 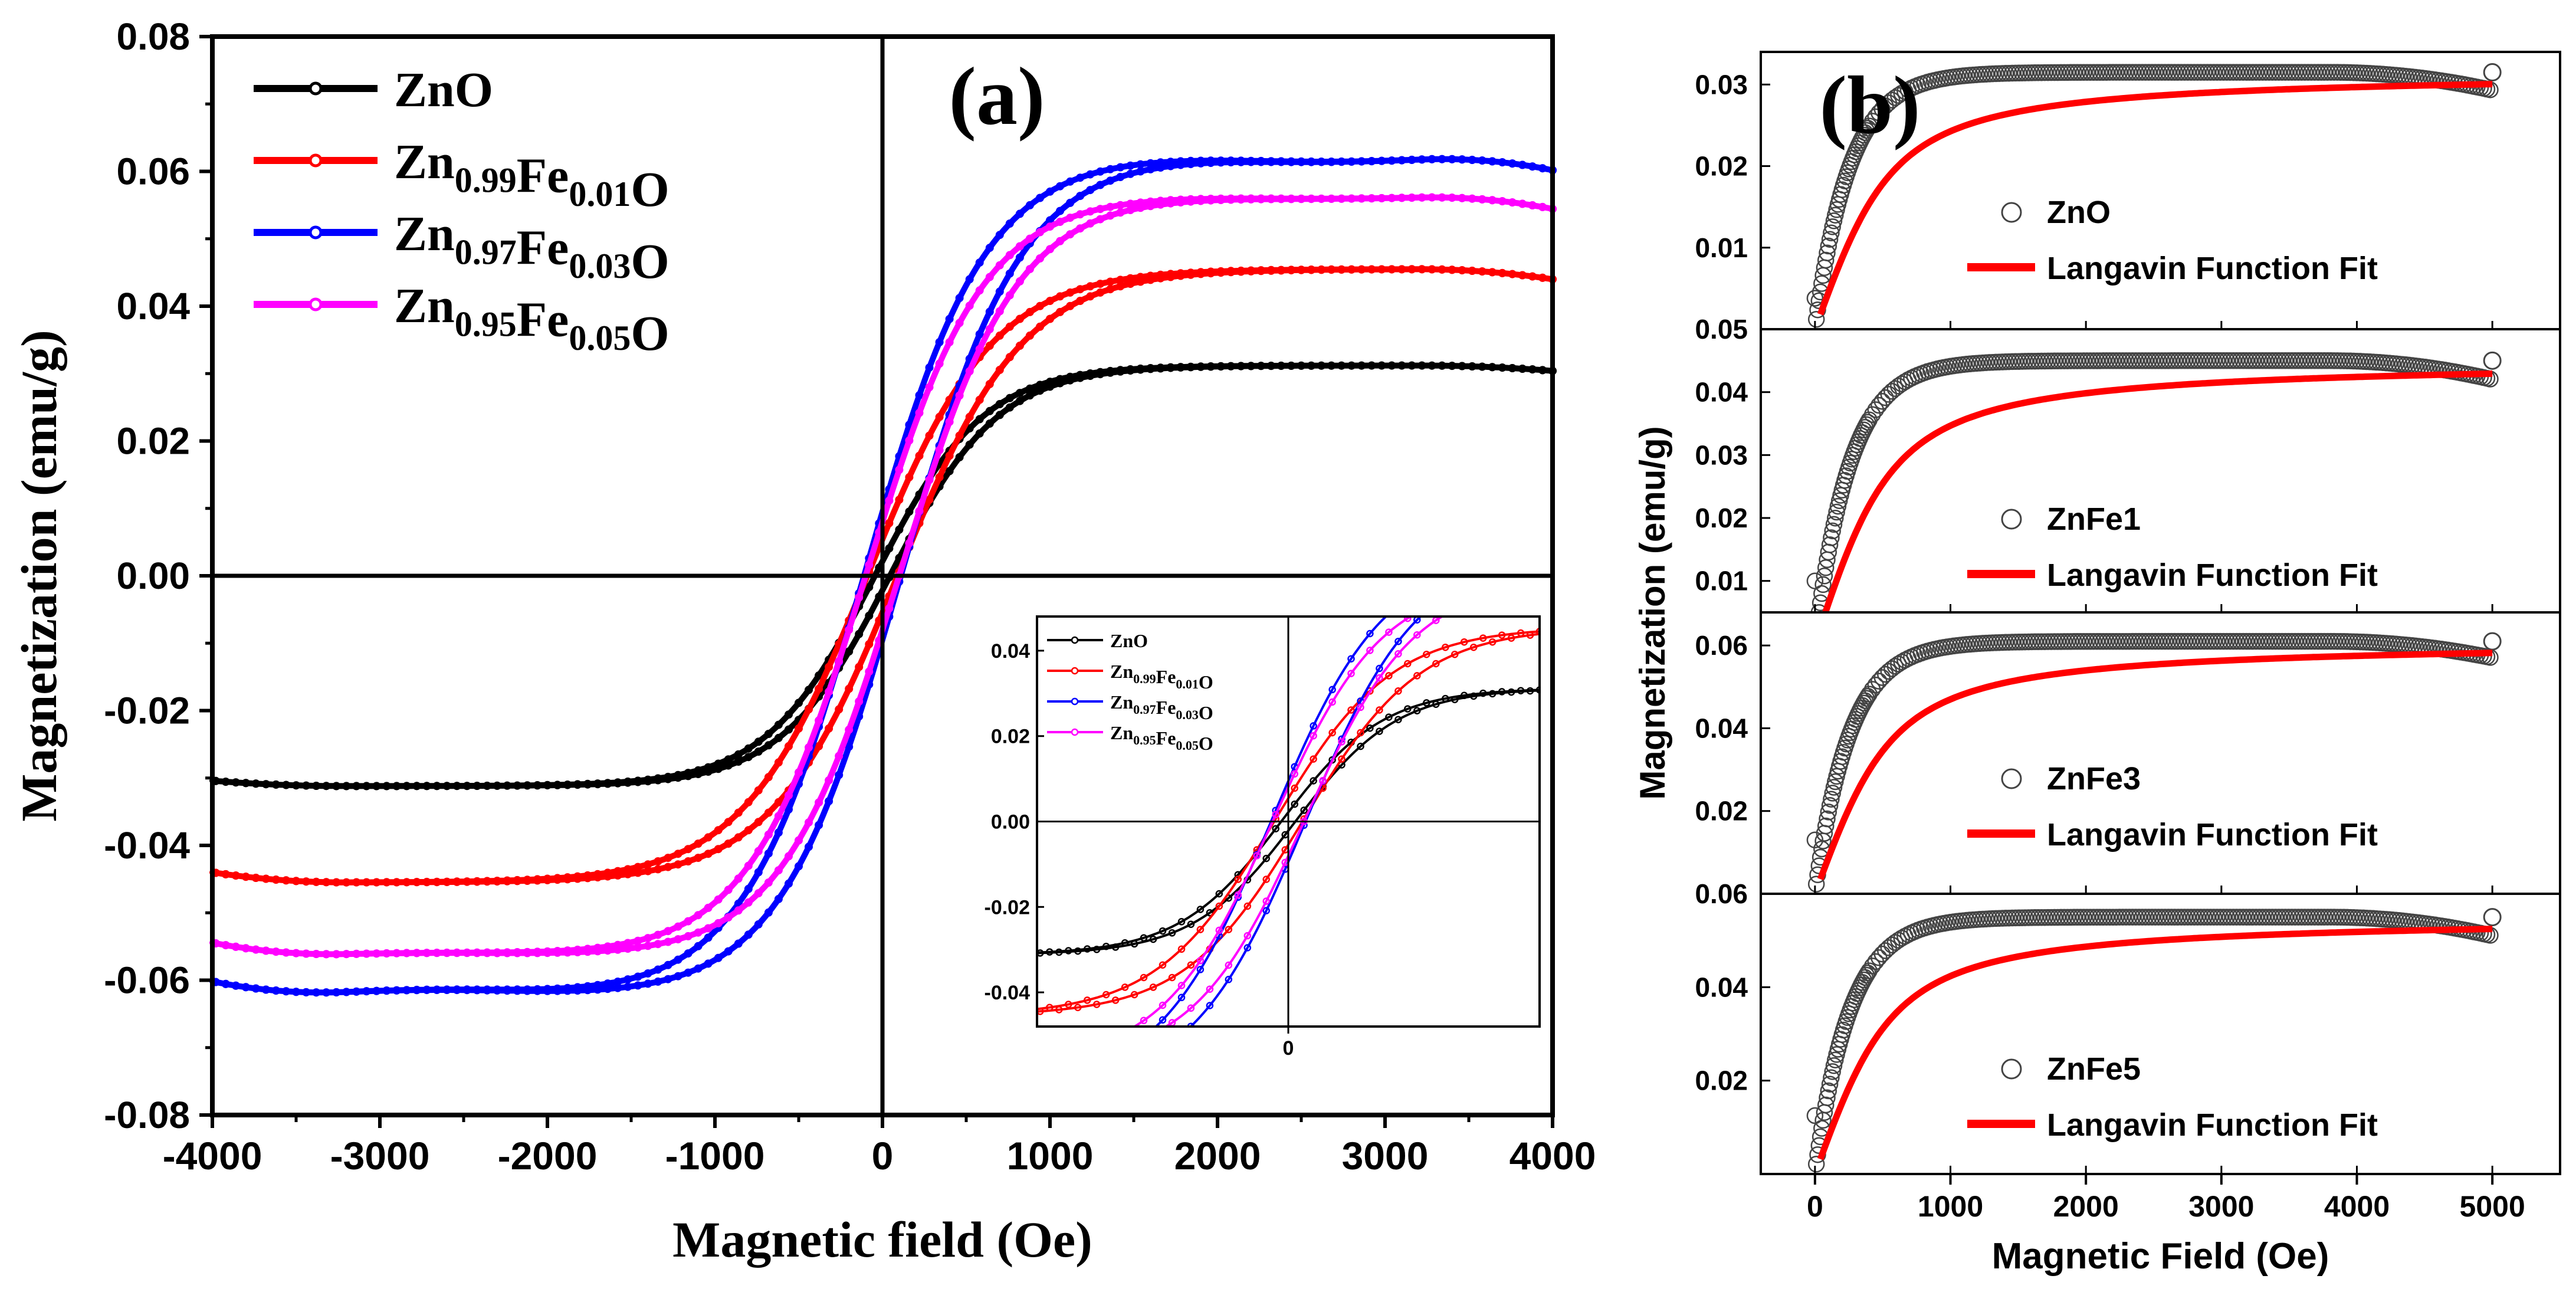 I want to click on subpanel-frame, so click(x=2160, y=1034).